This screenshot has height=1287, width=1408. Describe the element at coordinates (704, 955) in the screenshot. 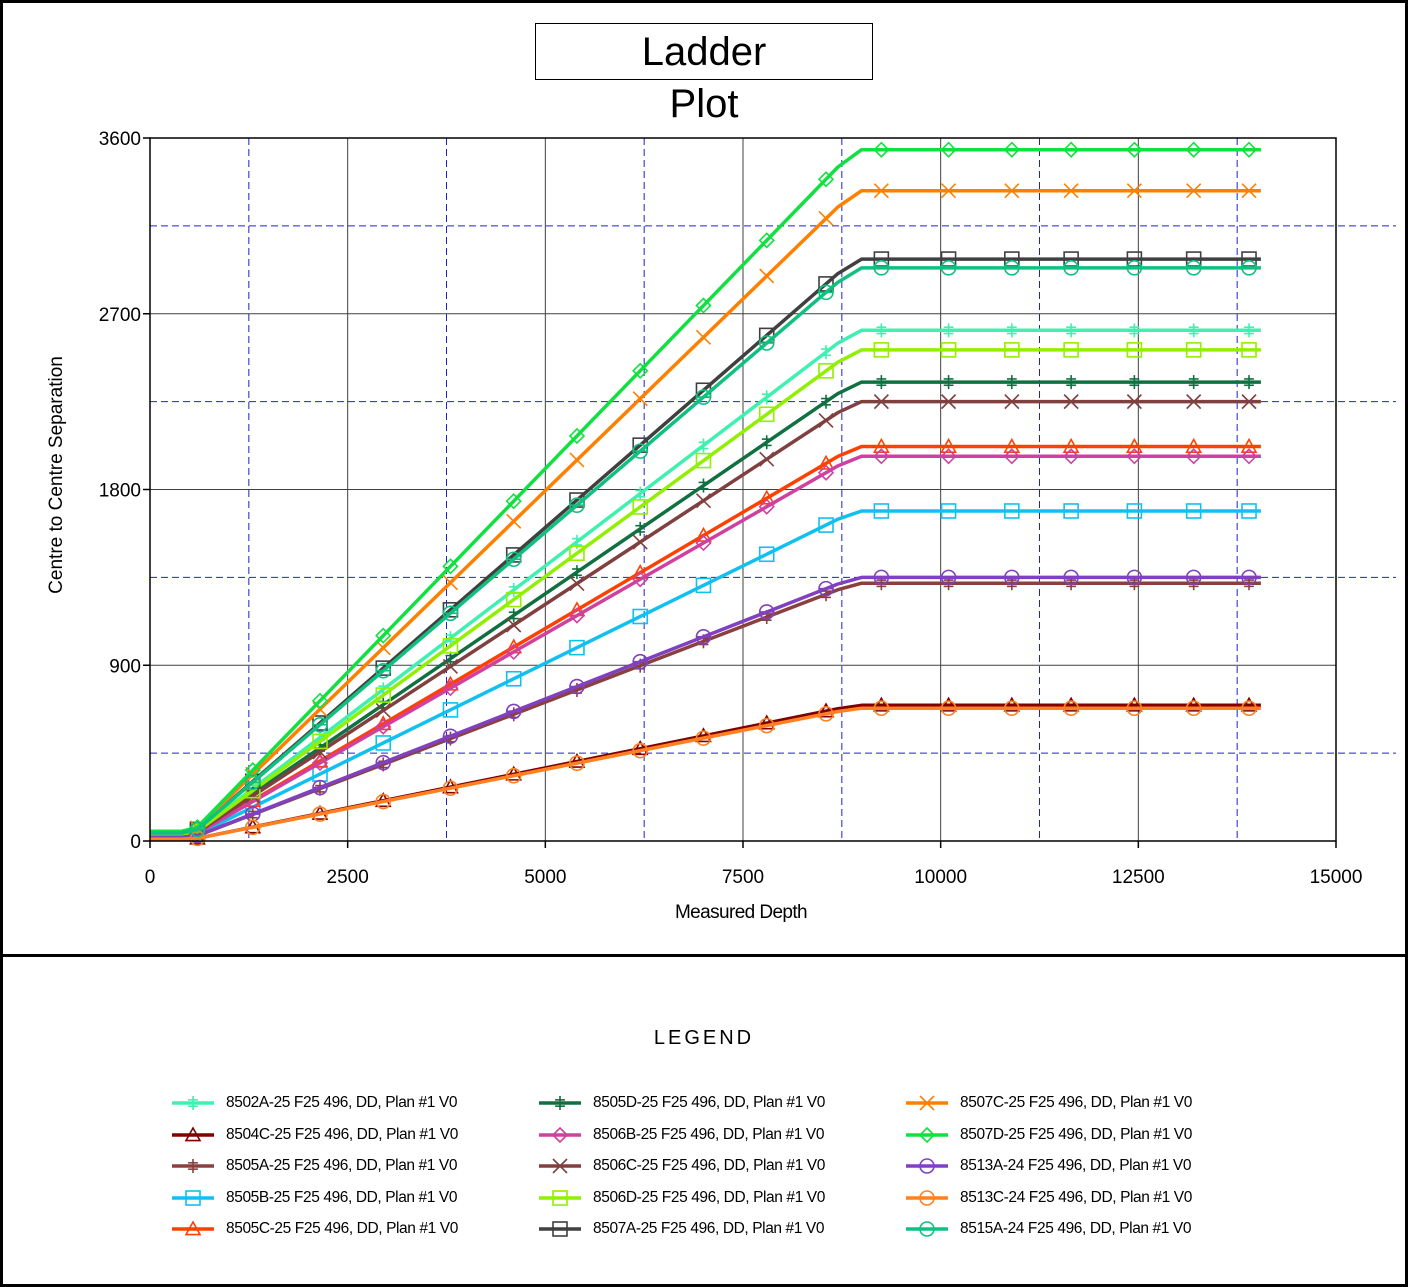

I see `legend-divider` at that location.